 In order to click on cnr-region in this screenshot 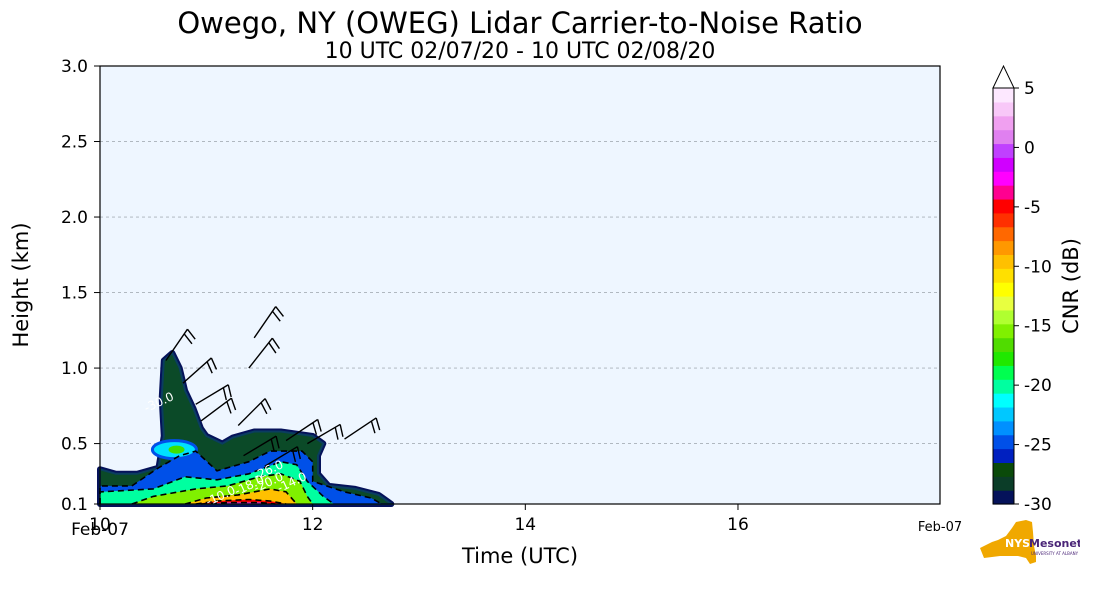, I will do `click(176, 449)`.